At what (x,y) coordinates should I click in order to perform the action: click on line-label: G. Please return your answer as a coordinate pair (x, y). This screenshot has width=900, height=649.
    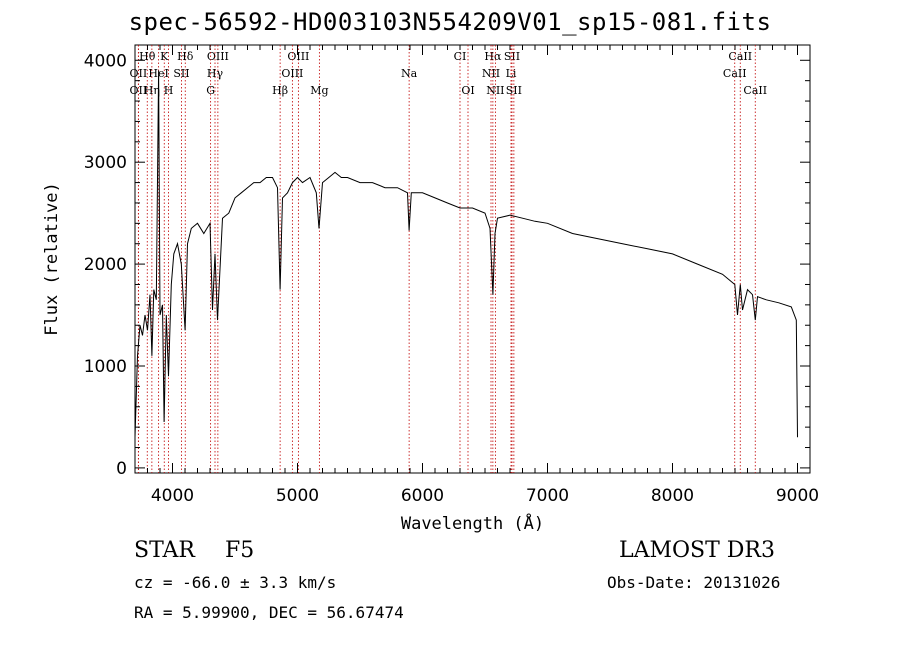
    Looking at the image, I should click on (210, 90).